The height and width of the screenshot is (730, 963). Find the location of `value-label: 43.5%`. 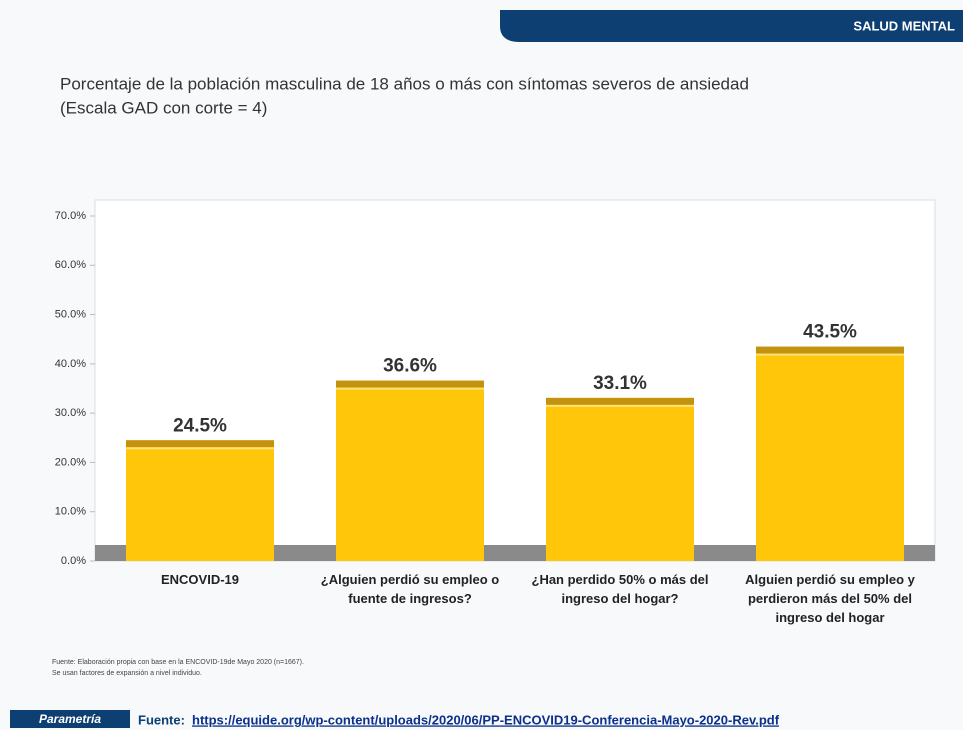

value-label: 43.5% is located at coordinates (830, 332).